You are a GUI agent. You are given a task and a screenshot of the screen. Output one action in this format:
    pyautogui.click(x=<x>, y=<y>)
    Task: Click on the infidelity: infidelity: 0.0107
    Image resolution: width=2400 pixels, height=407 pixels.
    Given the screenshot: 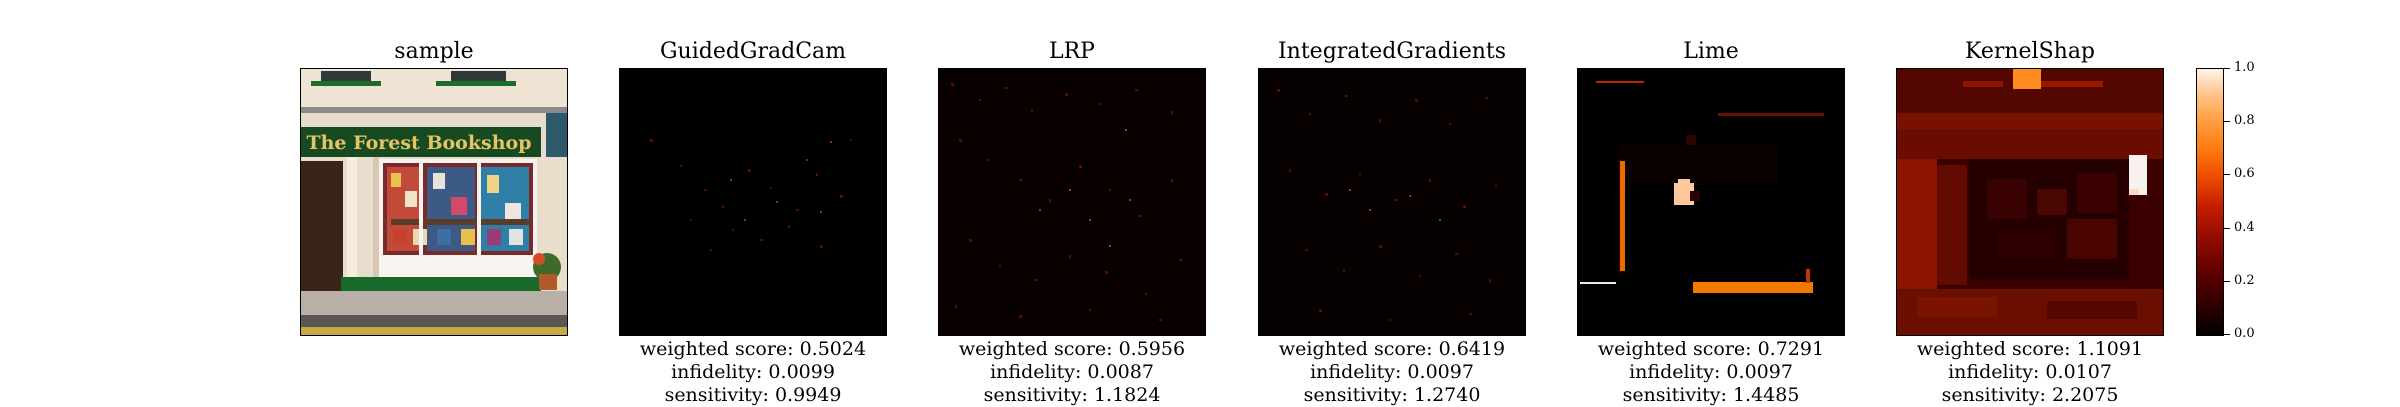 What is the action you would take?
    pyautogui.click(x=2030, y=372)
    